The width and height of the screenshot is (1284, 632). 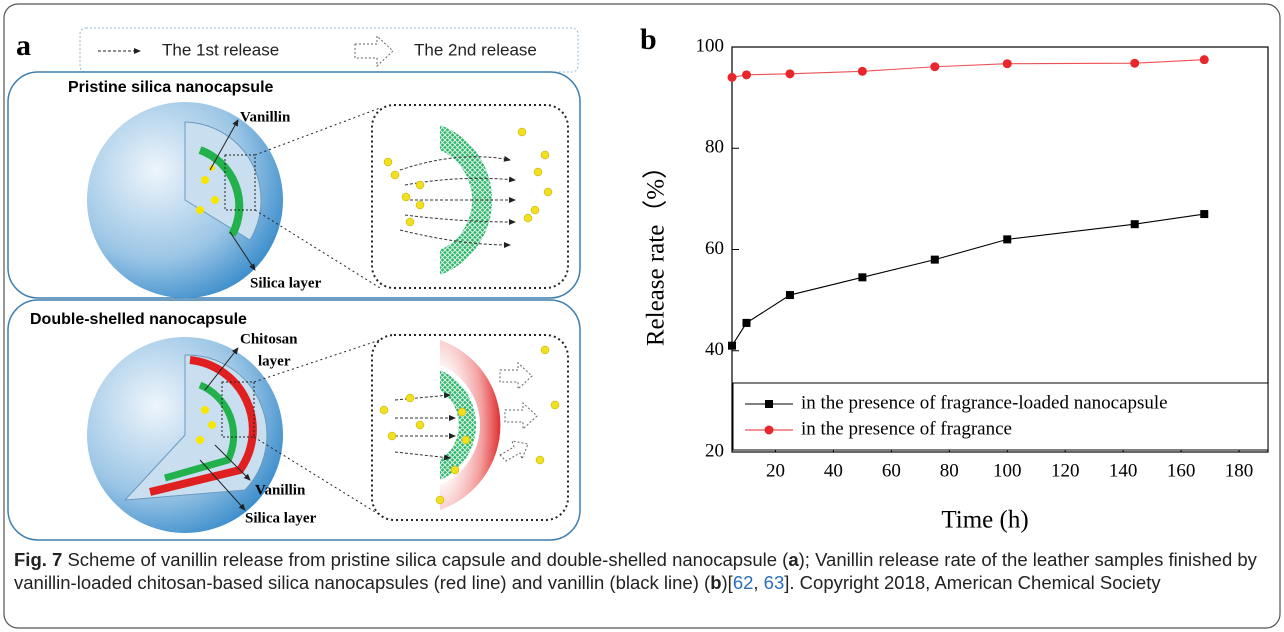 I want to click on open-arrows, so click(x=518, y=411).